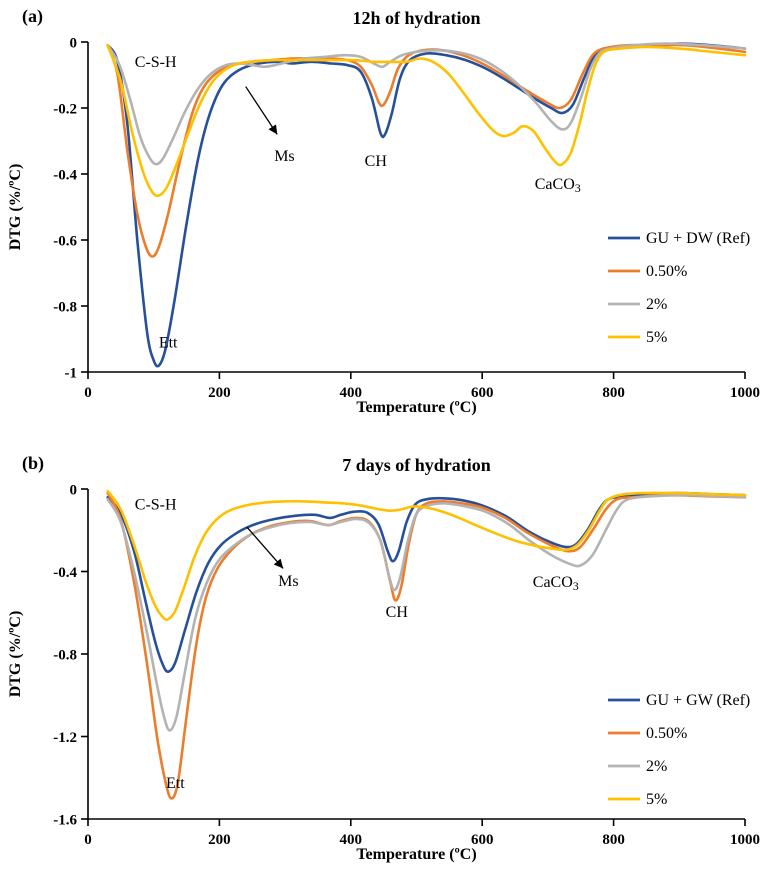  Describe the element at coordinates (416, 854) in the screenshot. I see `x-axis-label-b: Temperature (ºC)` at that location.